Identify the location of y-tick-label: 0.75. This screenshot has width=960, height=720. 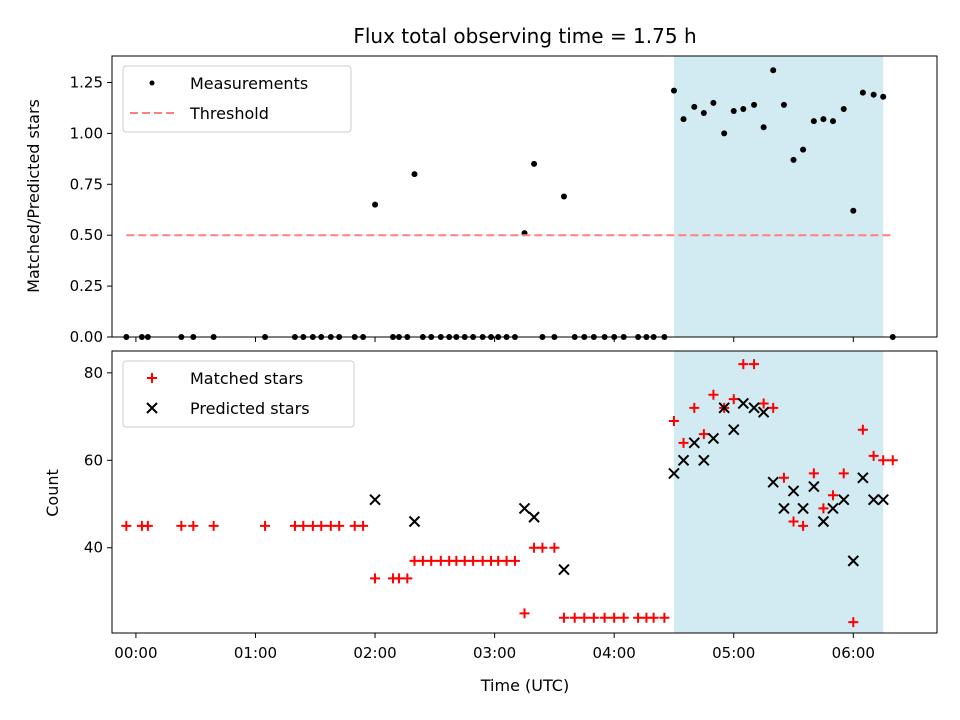
(86, 184).